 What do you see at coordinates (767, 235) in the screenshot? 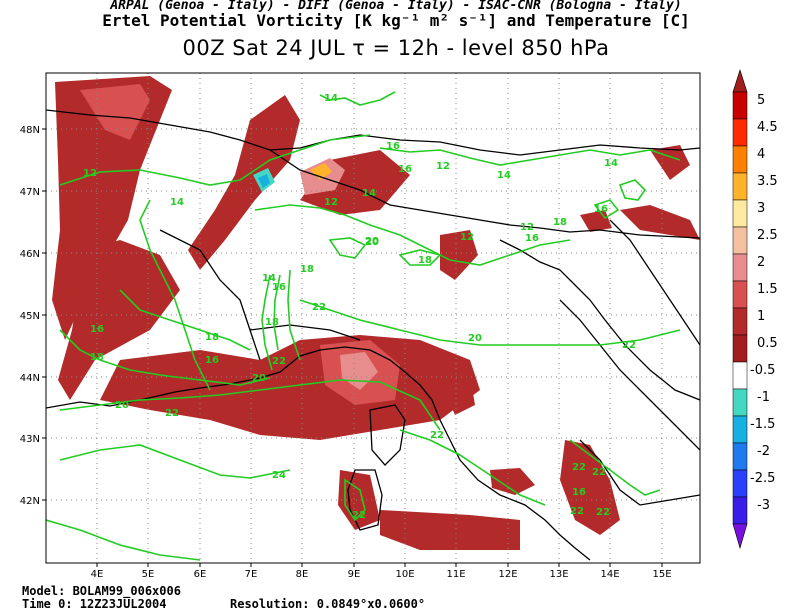
I see `colorbar-label: 2.5` at bounding box center [767, 235].